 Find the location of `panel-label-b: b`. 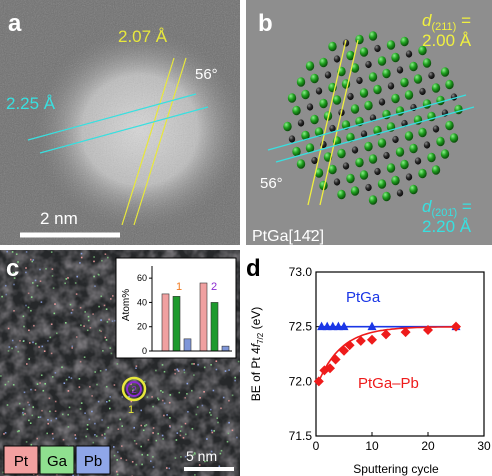

panel-label-b: b is located at coordinates (265, 23).